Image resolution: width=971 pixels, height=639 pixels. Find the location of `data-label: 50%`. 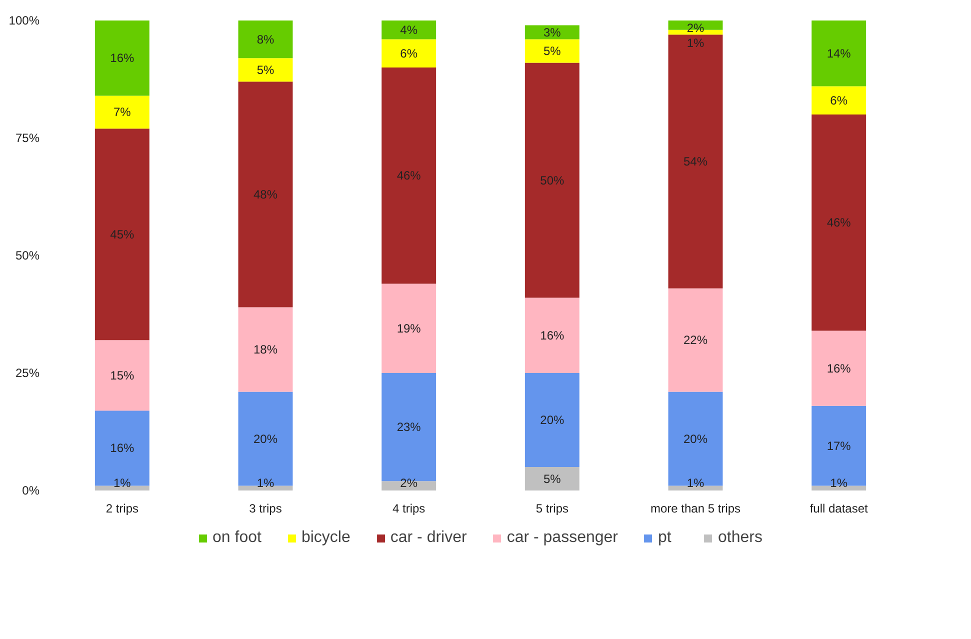

data-label: 50% is located at coordinates (552, 180).